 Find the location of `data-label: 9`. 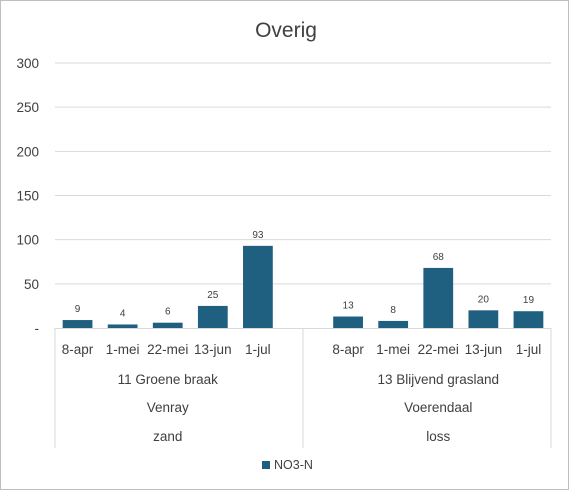

data-label: 9 is located at coordinates (78, 309).